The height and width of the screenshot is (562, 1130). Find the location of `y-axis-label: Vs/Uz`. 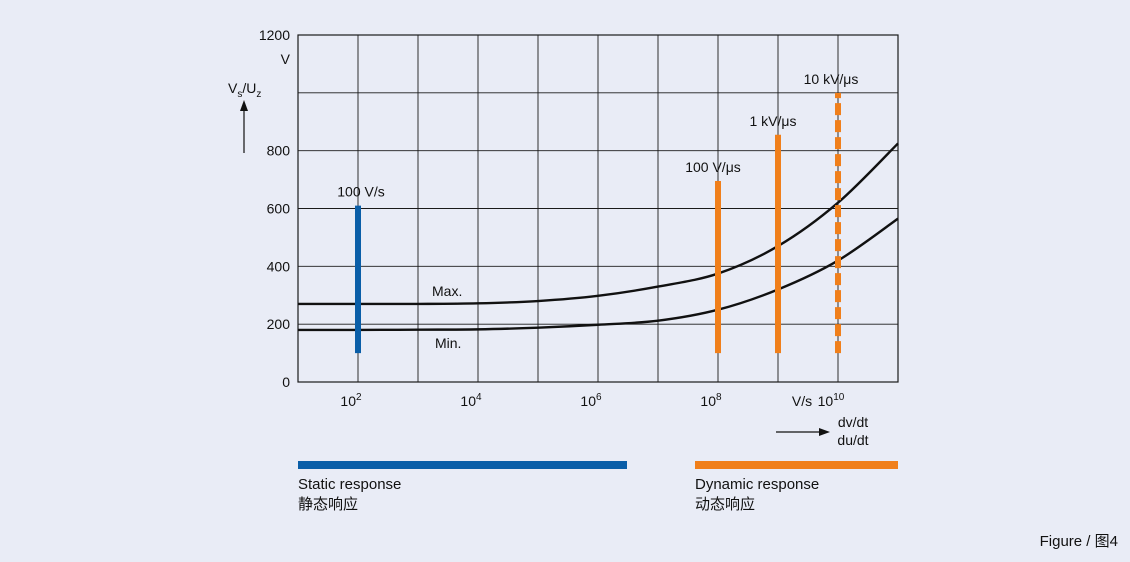

y-axis-label: Vs/Uz is located at coordinates (244, 90).